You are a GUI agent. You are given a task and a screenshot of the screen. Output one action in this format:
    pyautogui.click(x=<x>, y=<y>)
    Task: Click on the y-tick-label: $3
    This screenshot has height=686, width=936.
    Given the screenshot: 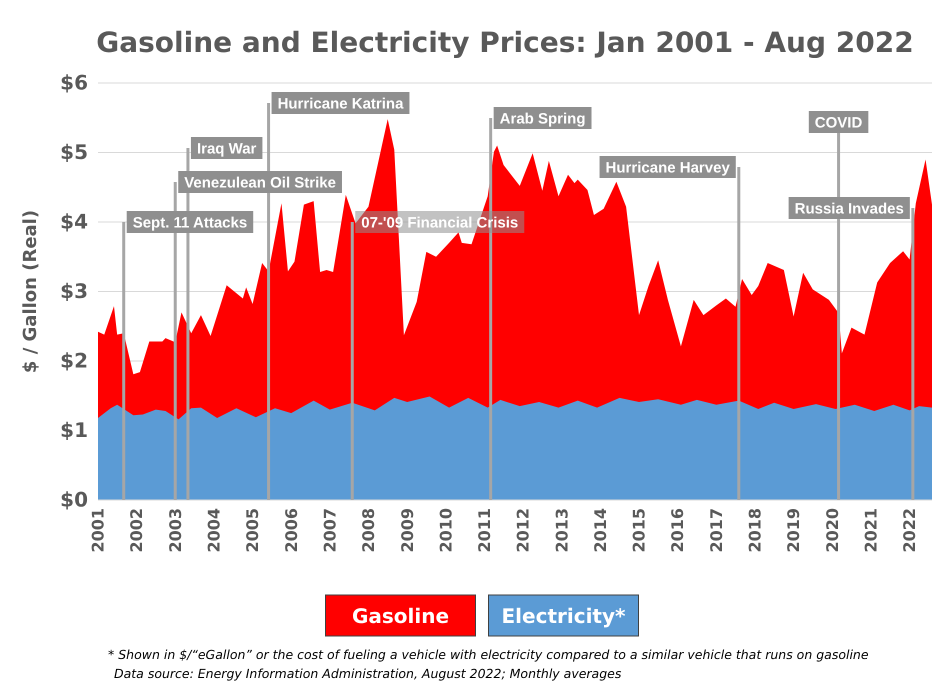 What is the action you would take?
    pyautogui.click(x=74, y=290)
    